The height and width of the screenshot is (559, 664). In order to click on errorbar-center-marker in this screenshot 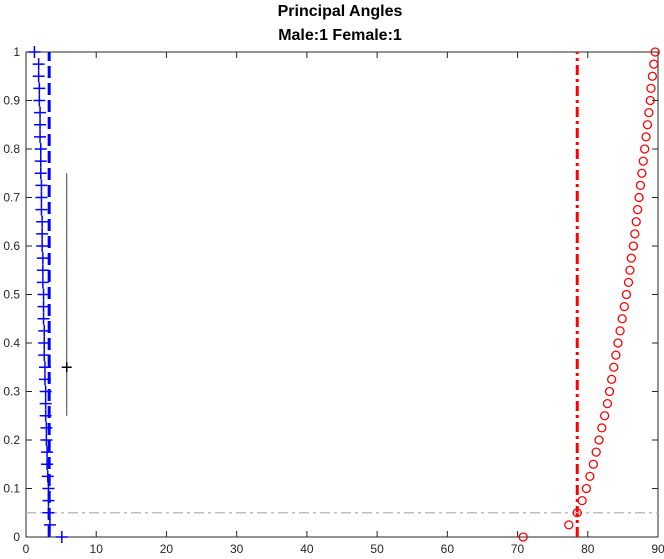, I will do `click(66, 367)`.